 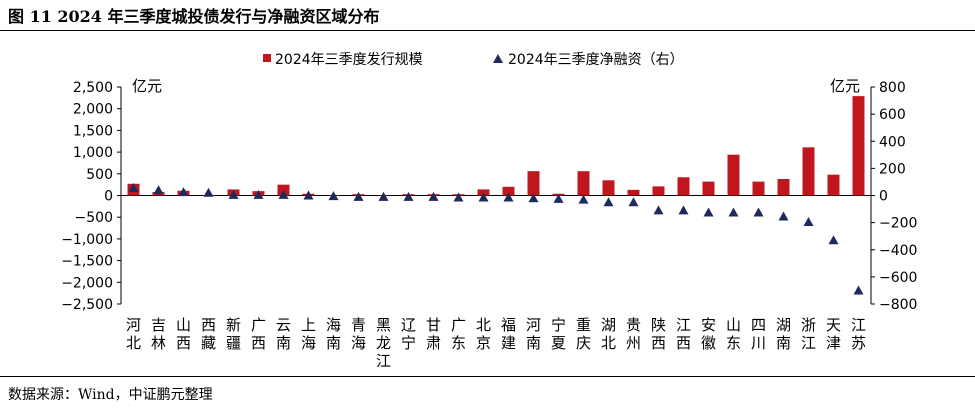 What do you see at coordinates (108, 197) in the screenshot?
I see `left-tick-label: 0` at bounding box center [108, 197].